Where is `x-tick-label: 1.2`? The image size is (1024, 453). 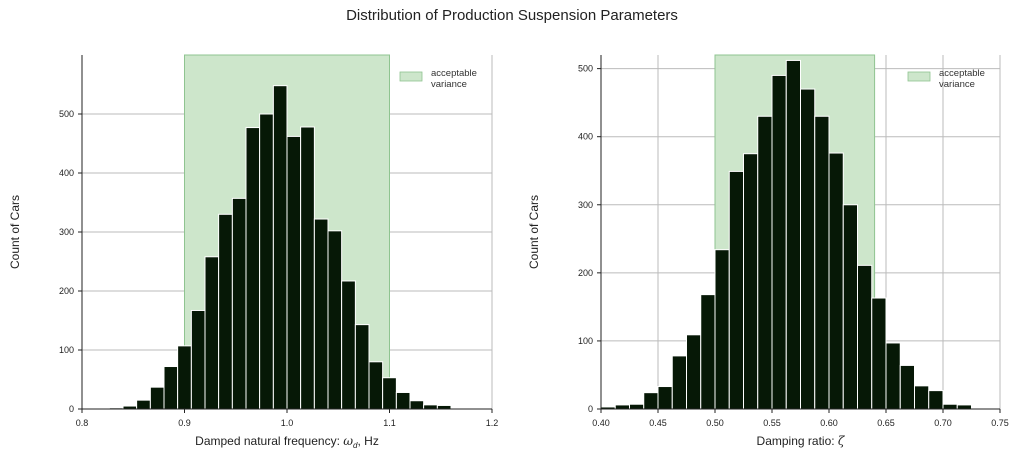
x-tick-label: 1.2 is located at coordinates (492, 423).